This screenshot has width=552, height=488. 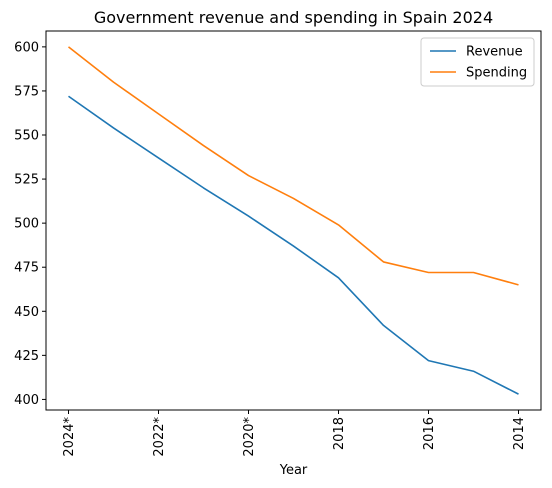 I want to click on legend-label-revenue: Revenue, so click(x=494, y=52).